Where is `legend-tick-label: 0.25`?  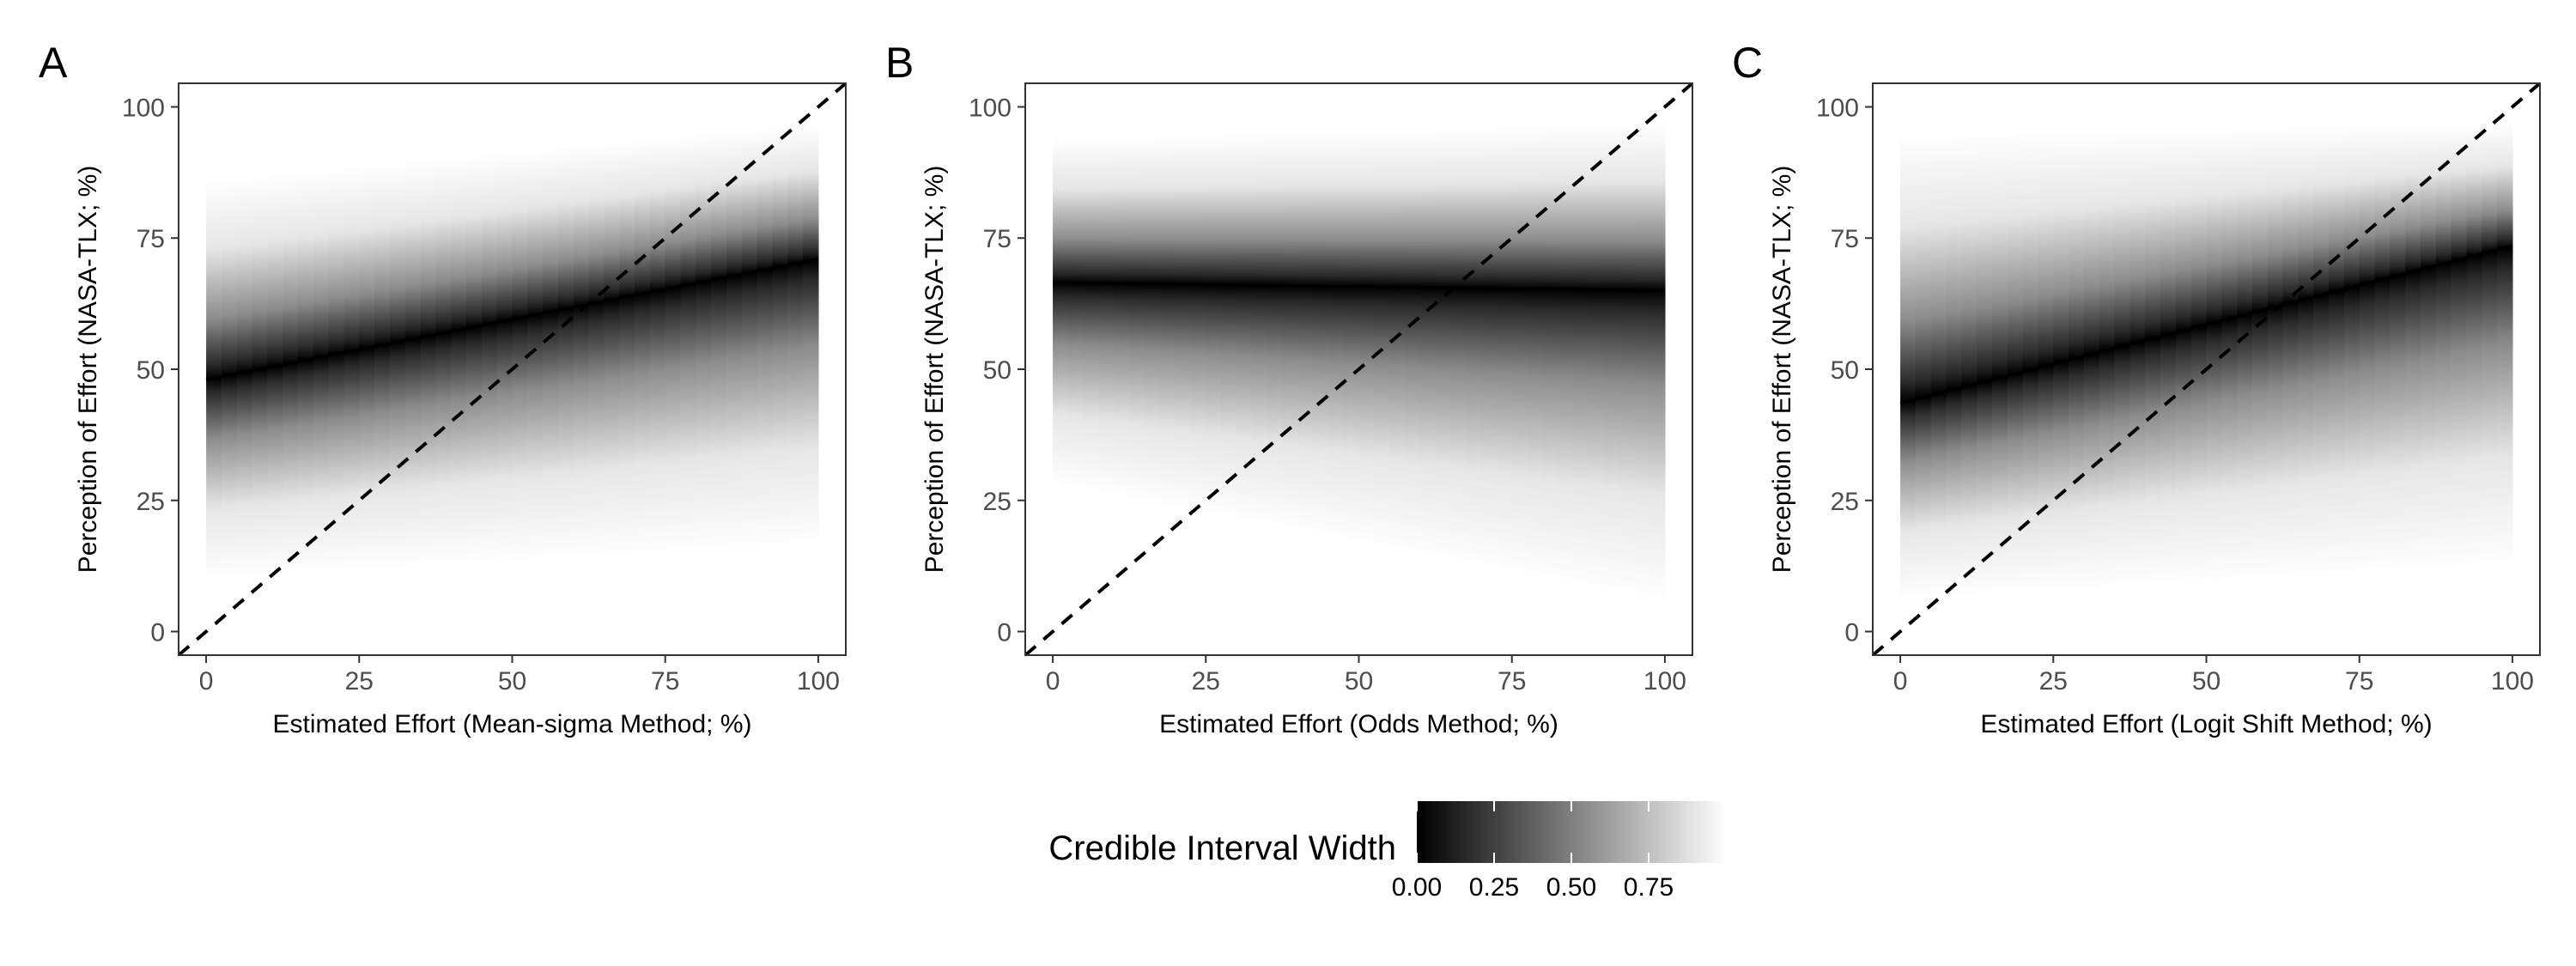 legend-tick-label: 0.25 is located at coordinates (1494, 888).